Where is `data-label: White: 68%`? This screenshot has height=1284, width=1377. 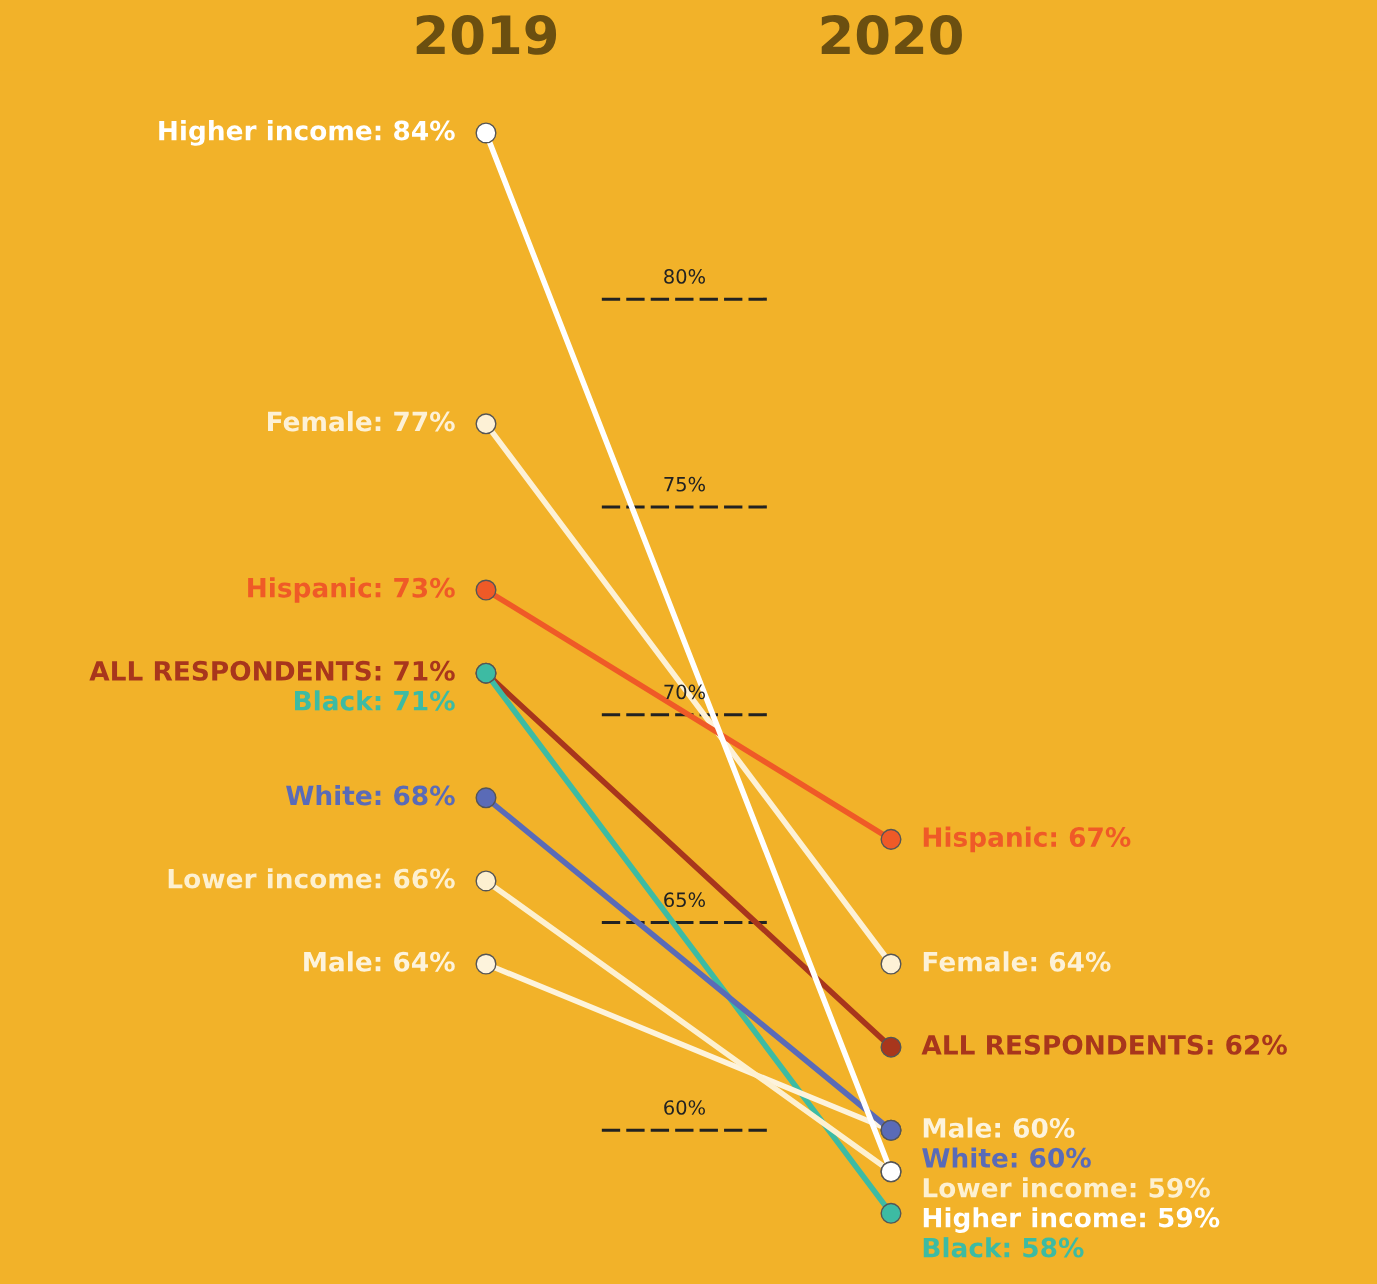 data-label: White: 68% is located at coordinates (370, 795).